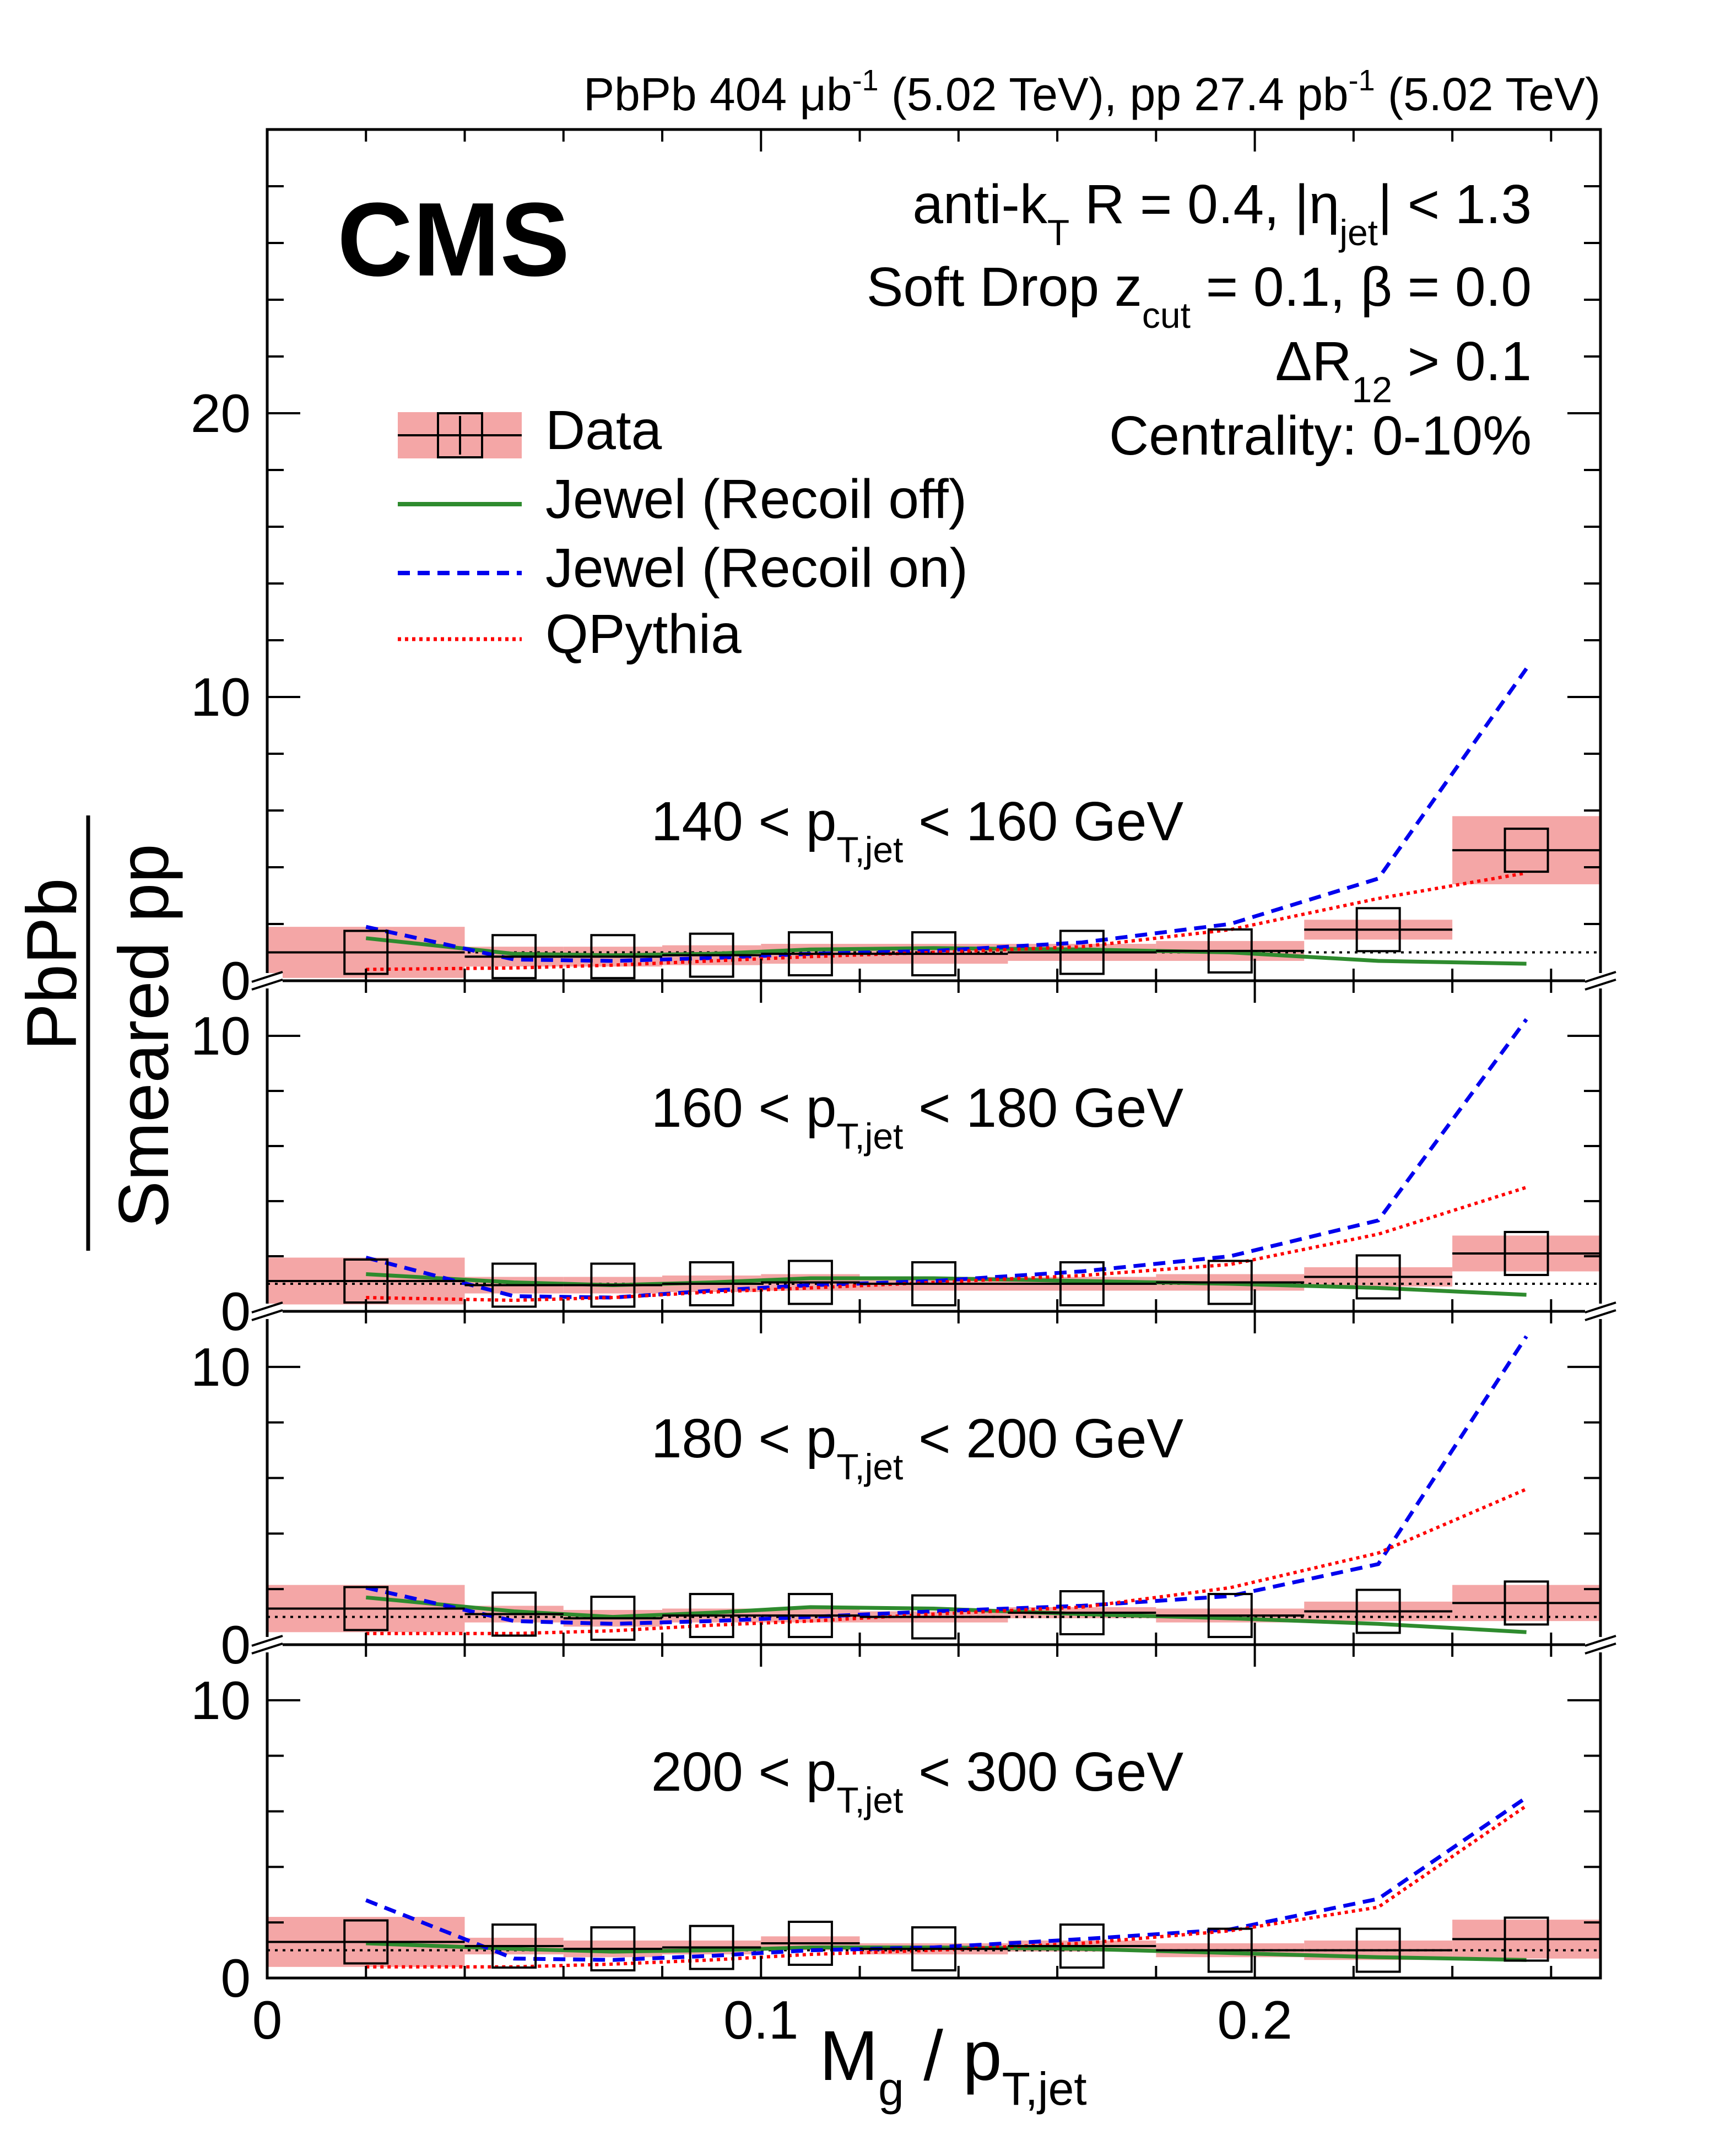  I want to click on panel-label: 160 < pT,jet < 180 GeV, so click(917, 1117).